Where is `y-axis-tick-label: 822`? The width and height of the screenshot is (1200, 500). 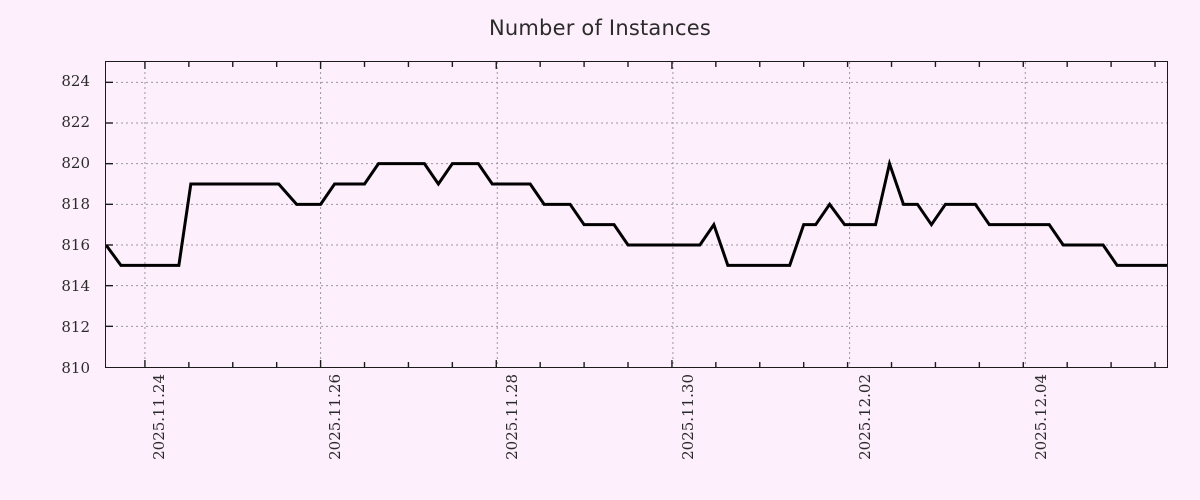
y-axis-tick-label: 822 is located at coordinates (75, 122).